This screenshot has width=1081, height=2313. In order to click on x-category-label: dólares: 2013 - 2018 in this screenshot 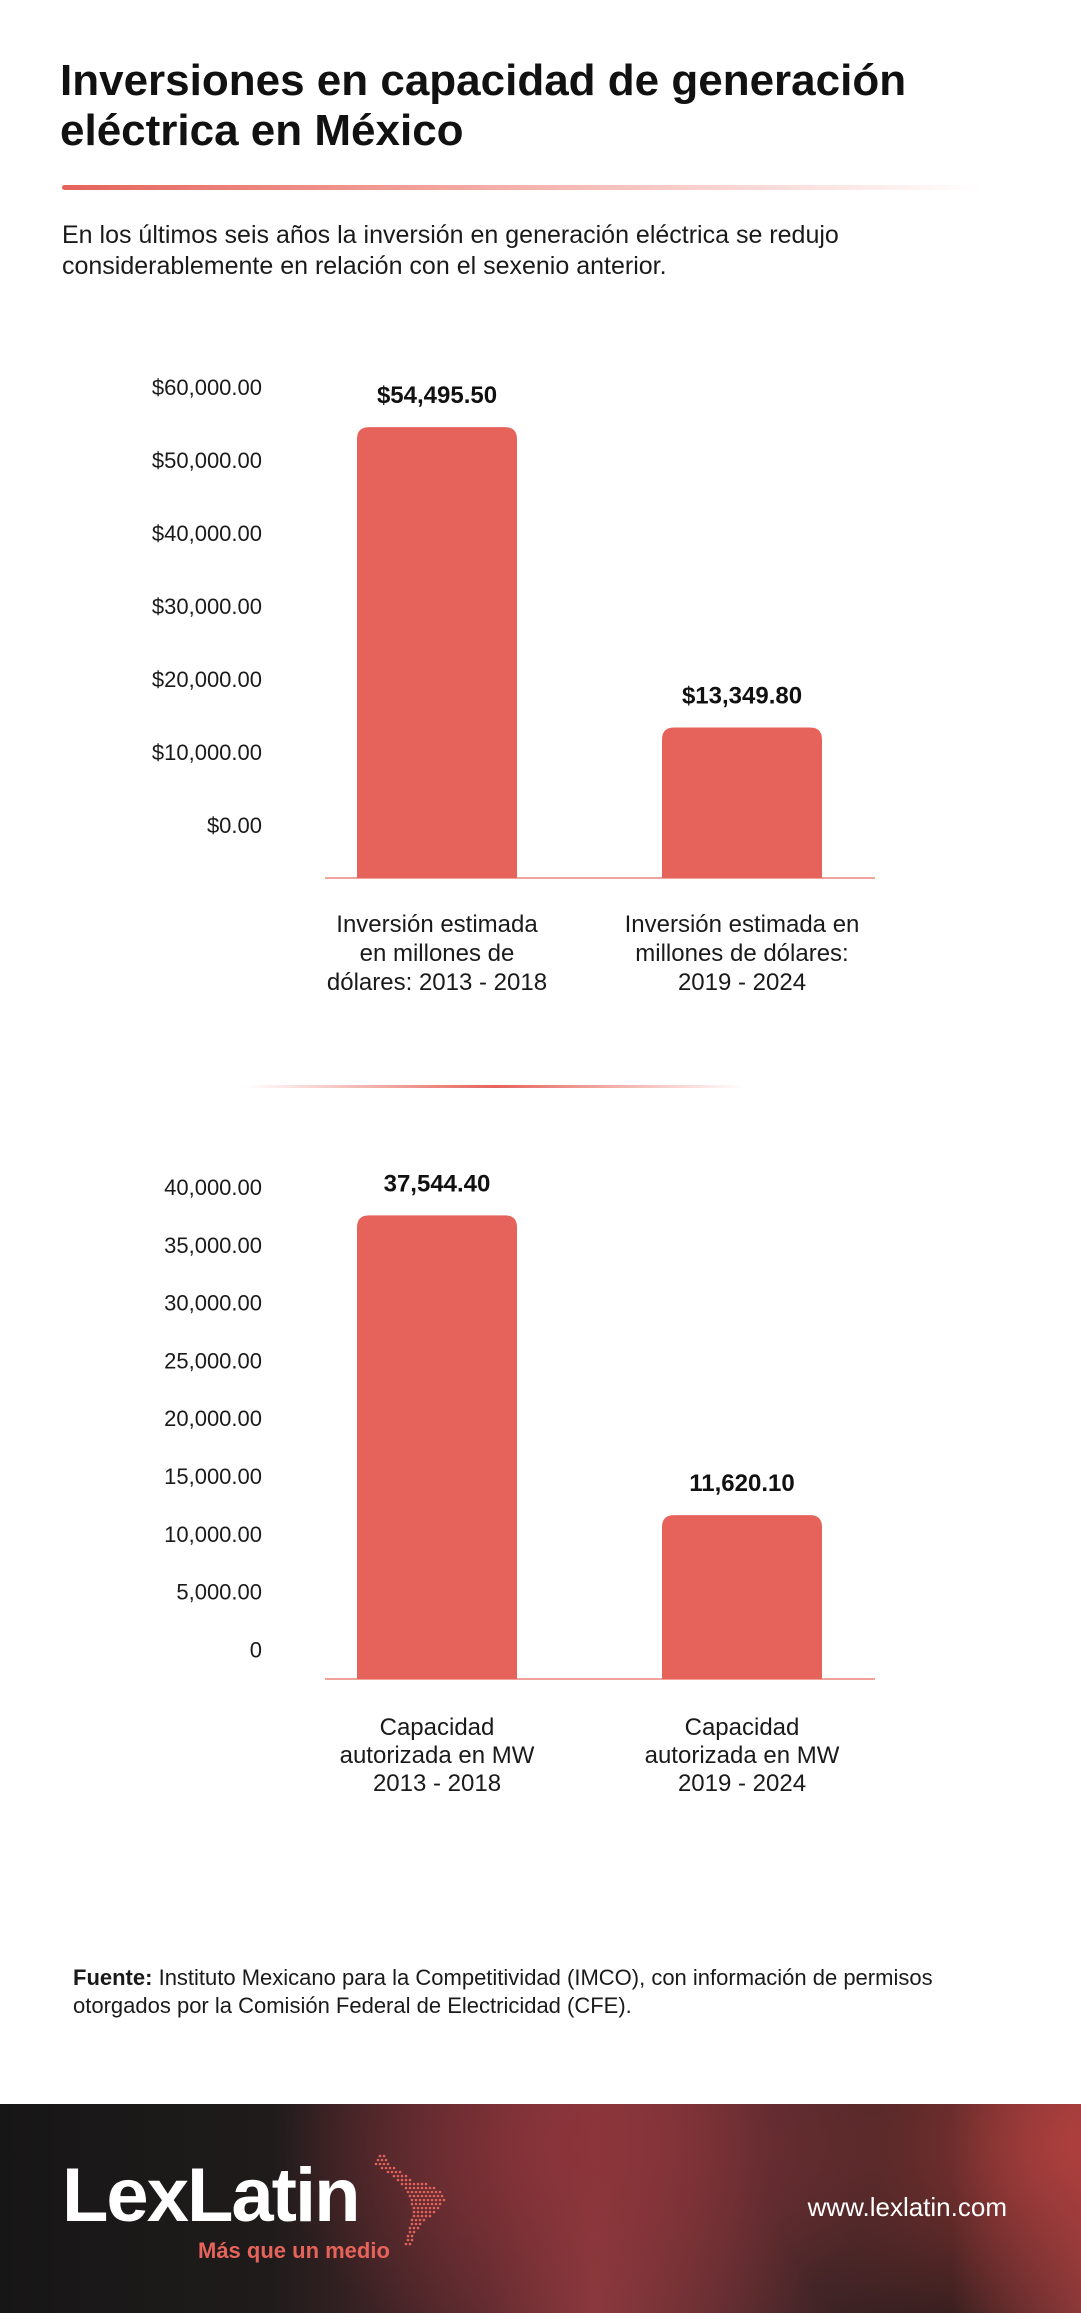, I will do `click(437, 982)`.